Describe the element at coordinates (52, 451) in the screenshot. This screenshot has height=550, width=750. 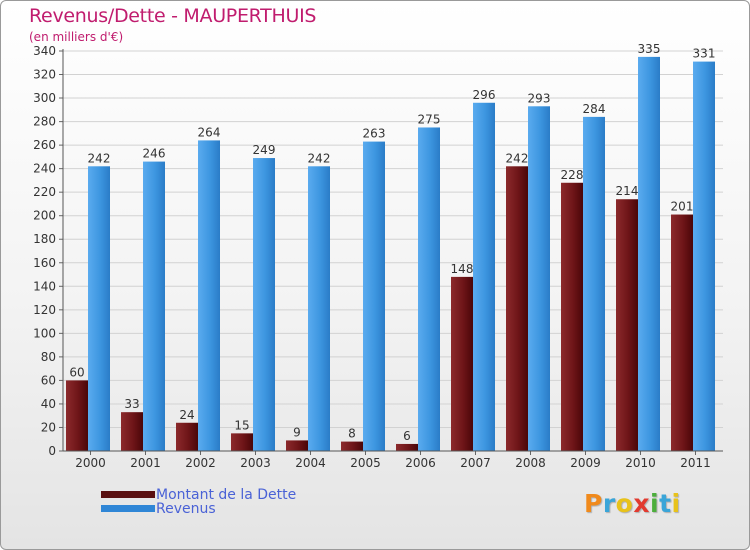
I see `y-tick-label: 0` at that location.